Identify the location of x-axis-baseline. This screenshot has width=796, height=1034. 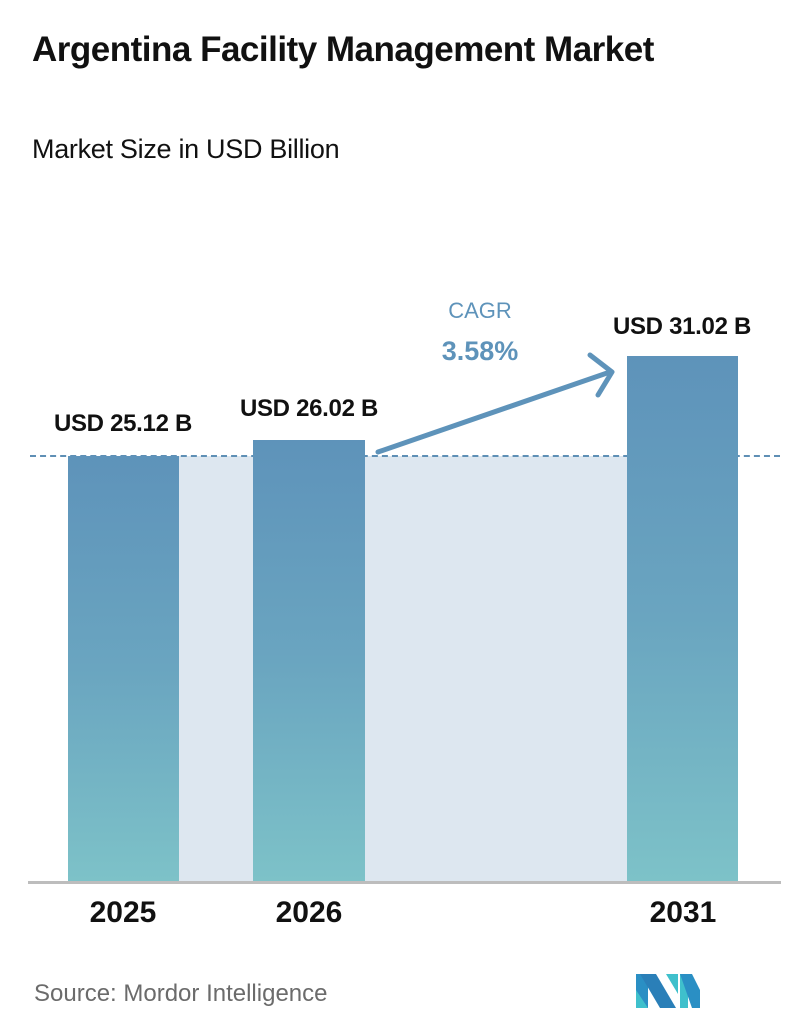
(404, 882).